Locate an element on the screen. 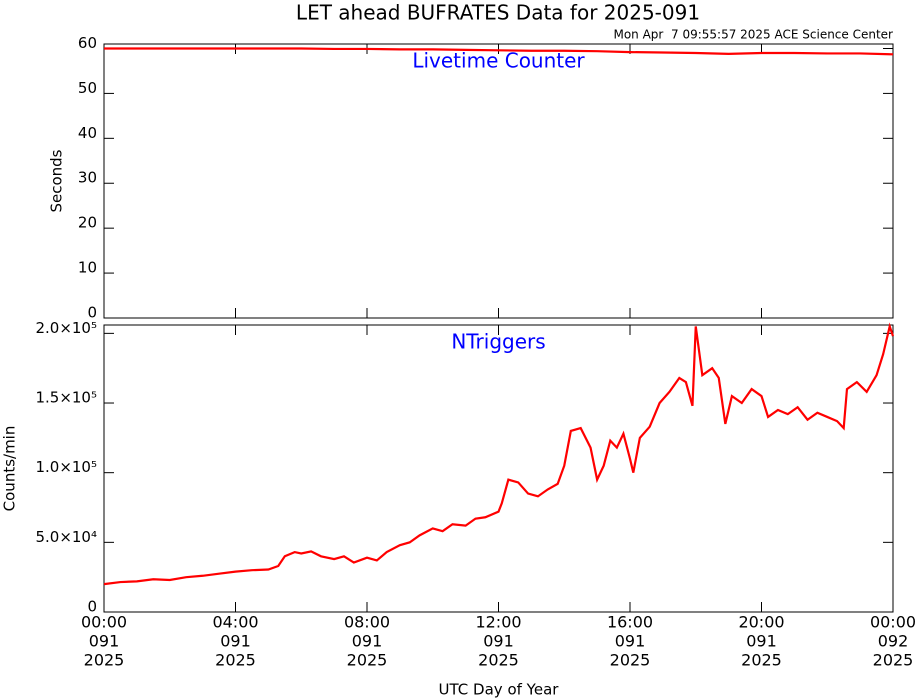 The height and width of the screenshot is (700, 918). x-tick-label: 20:00 is located at coordinates (761, 622).